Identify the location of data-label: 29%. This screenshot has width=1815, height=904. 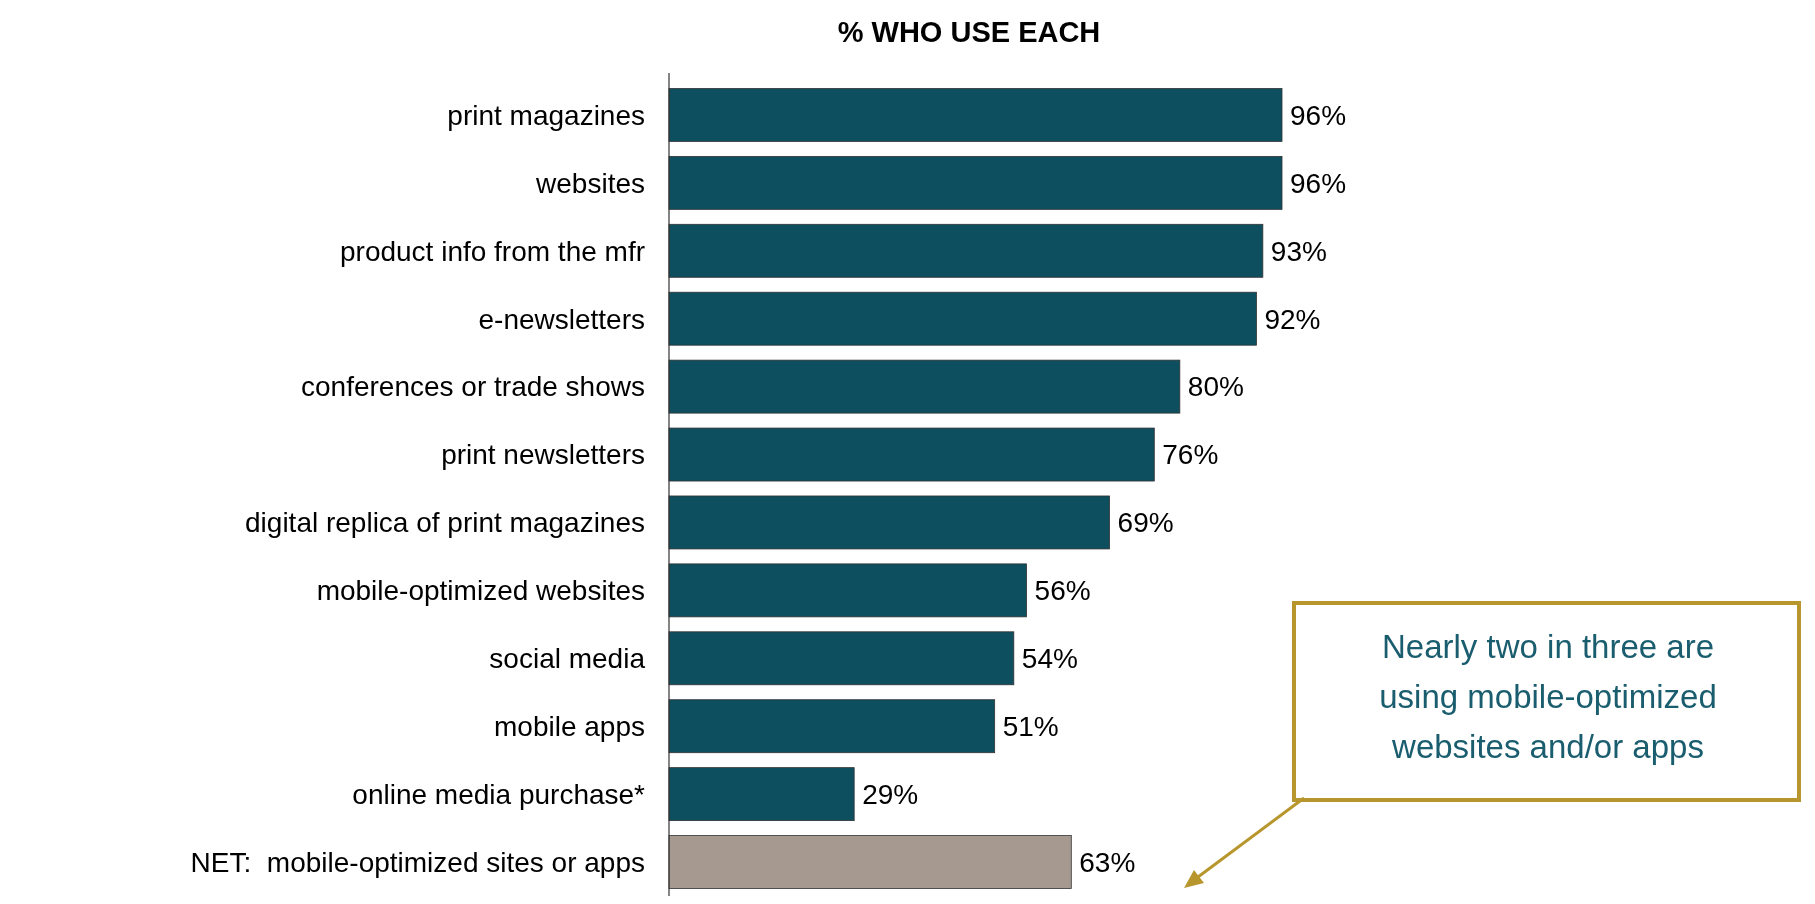
(890, 794).